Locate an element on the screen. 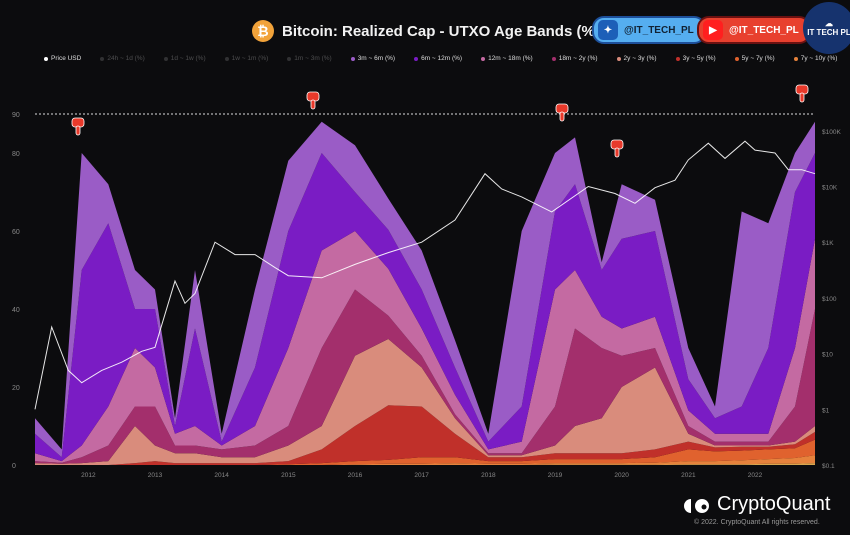  y-left-tick: 20 is located at coordinates (16, 388).